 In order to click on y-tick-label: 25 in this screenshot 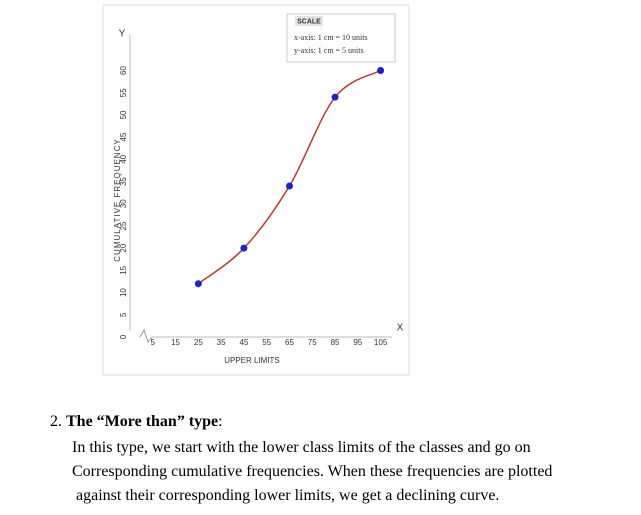, I will do `click(123, 225)`.